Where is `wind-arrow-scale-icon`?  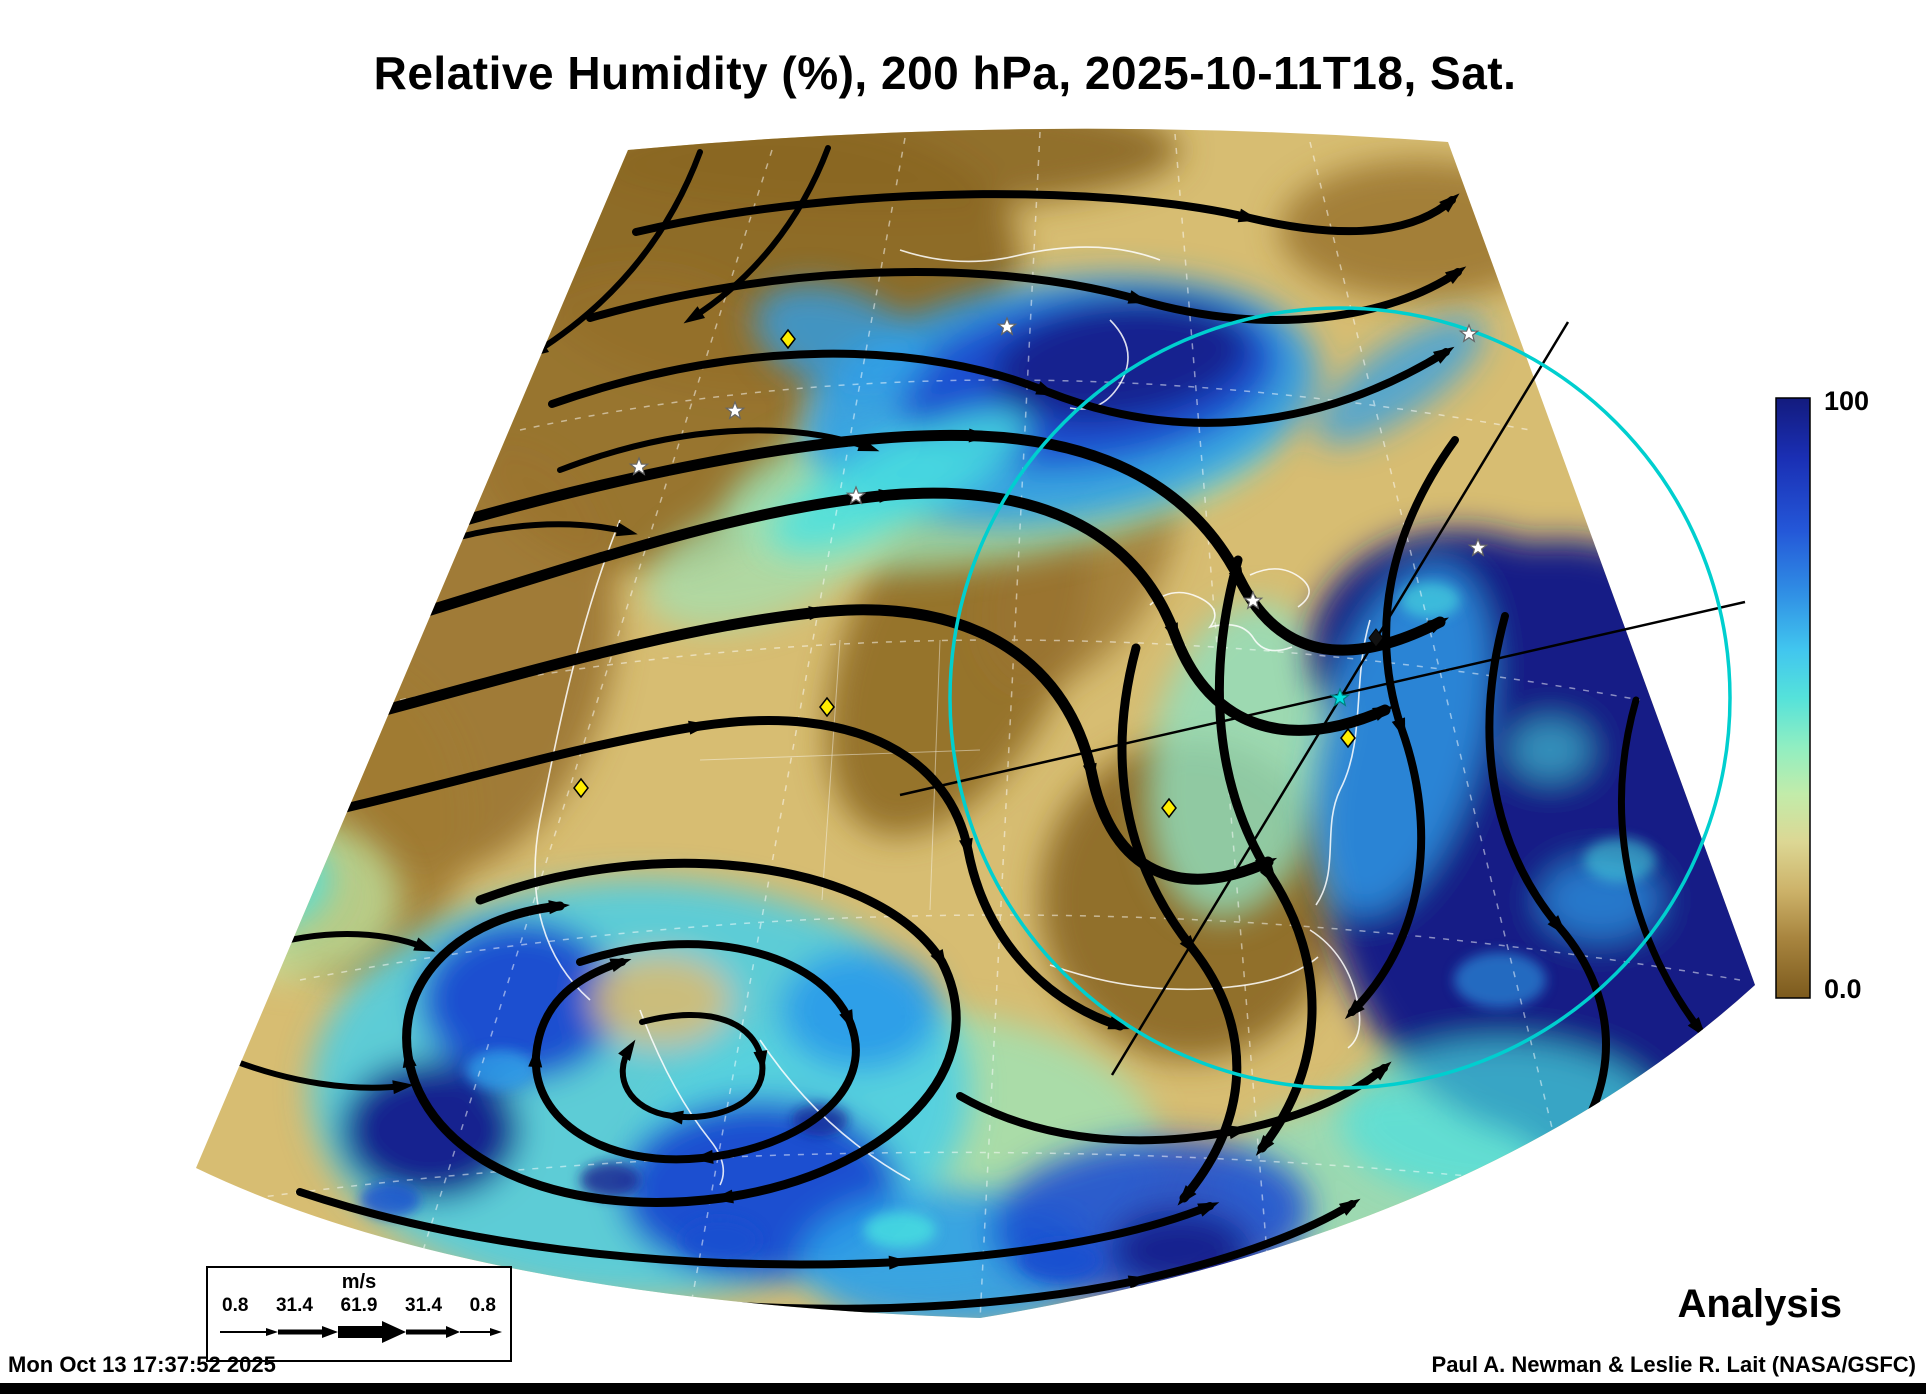
wind-arrow-scale-icon is located at coordinates (361, 1332).